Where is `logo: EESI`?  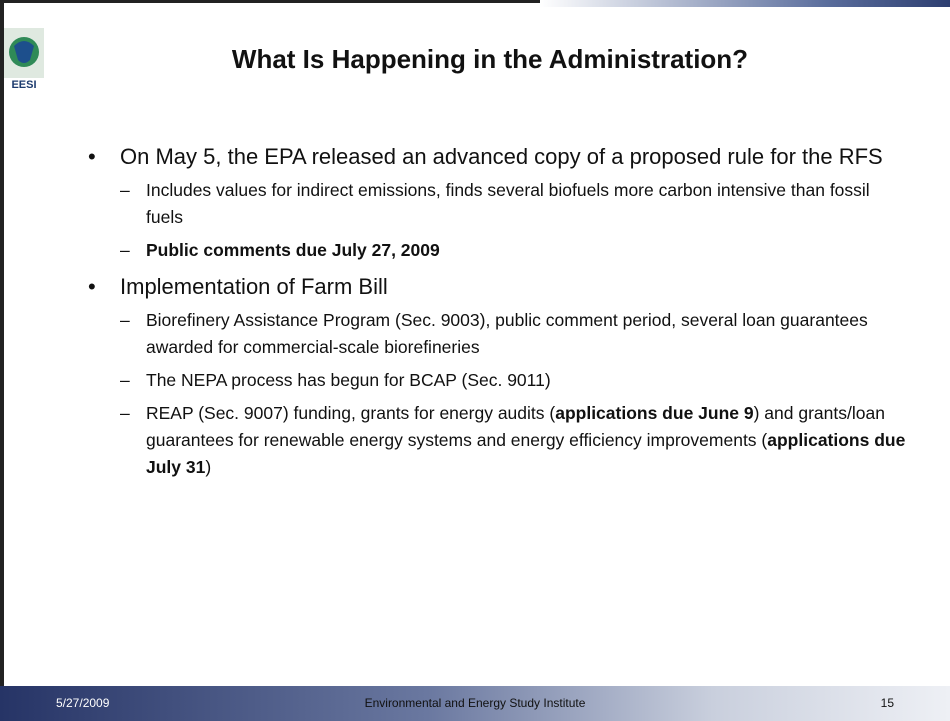 logo: EESI is located at coordinates (24, 59).